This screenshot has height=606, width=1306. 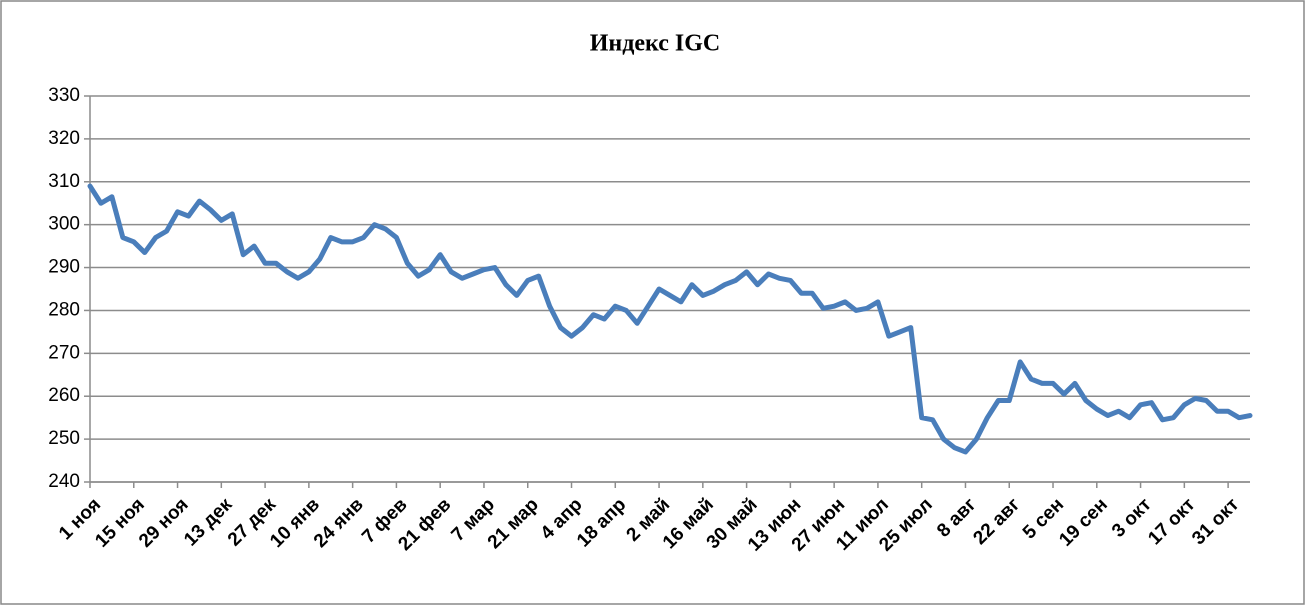 What do you see at coordinates (64, 95) in the screenshot?
I see `y-tick-label: 330` at bounding box center [64, 95].